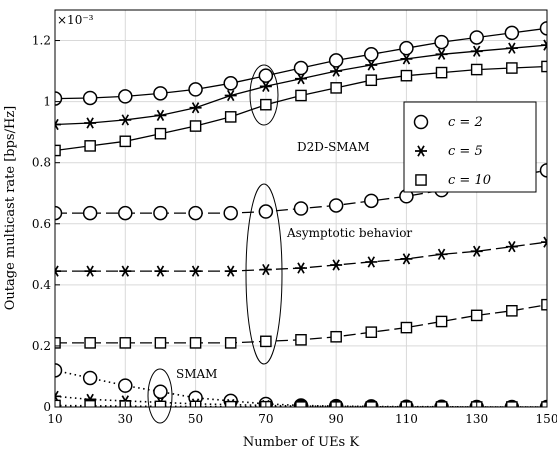  Describe the element at coordinates (196, 374) in the screenshot. I see `annotation-smam: SMAM` at that location.